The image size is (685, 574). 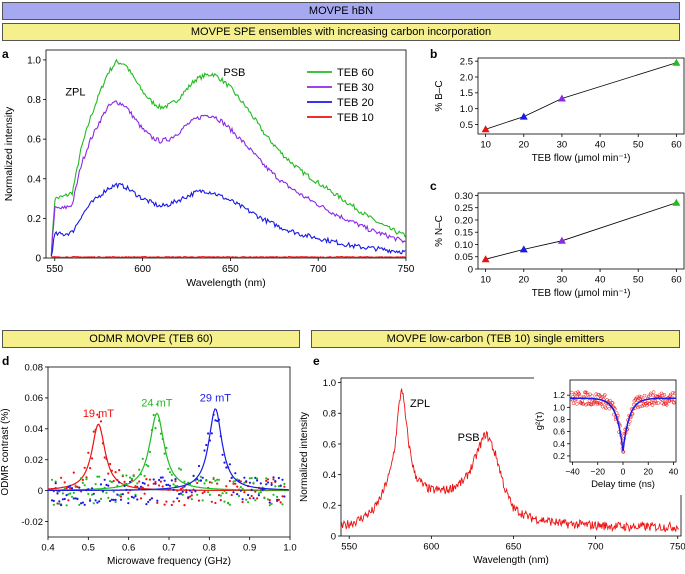 I want to click on chart-a-y-tick-label: 0.4, so click(x=34, y=179).